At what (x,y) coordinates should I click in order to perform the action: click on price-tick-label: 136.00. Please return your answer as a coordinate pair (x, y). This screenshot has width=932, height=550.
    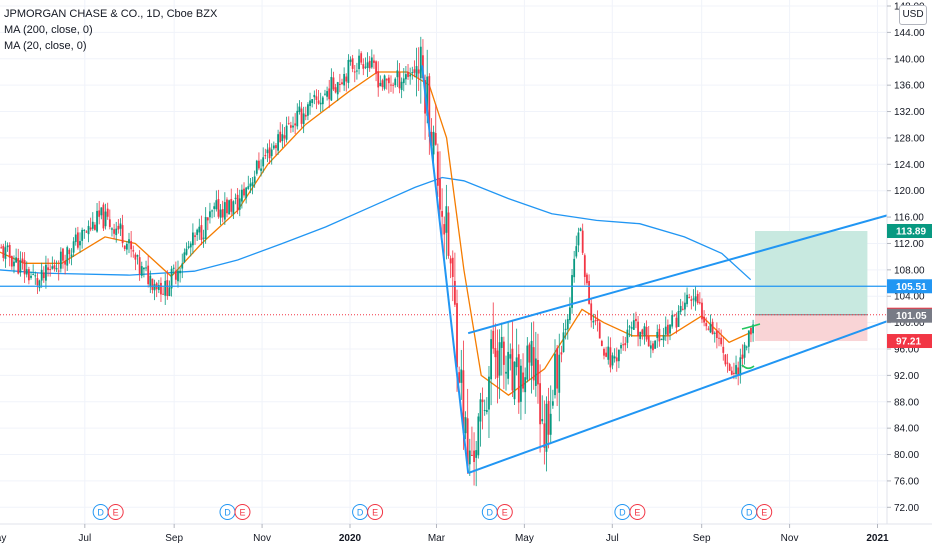
    Looking at the image, I should click on (909, 86).